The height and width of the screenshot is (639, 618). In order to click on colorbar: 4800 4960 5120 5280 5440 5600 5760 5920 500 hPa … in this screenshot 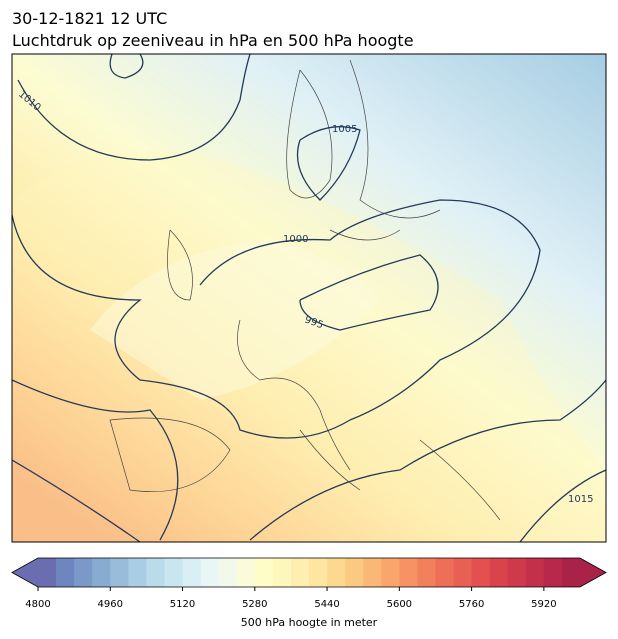, I will do `click(309, 593)`.